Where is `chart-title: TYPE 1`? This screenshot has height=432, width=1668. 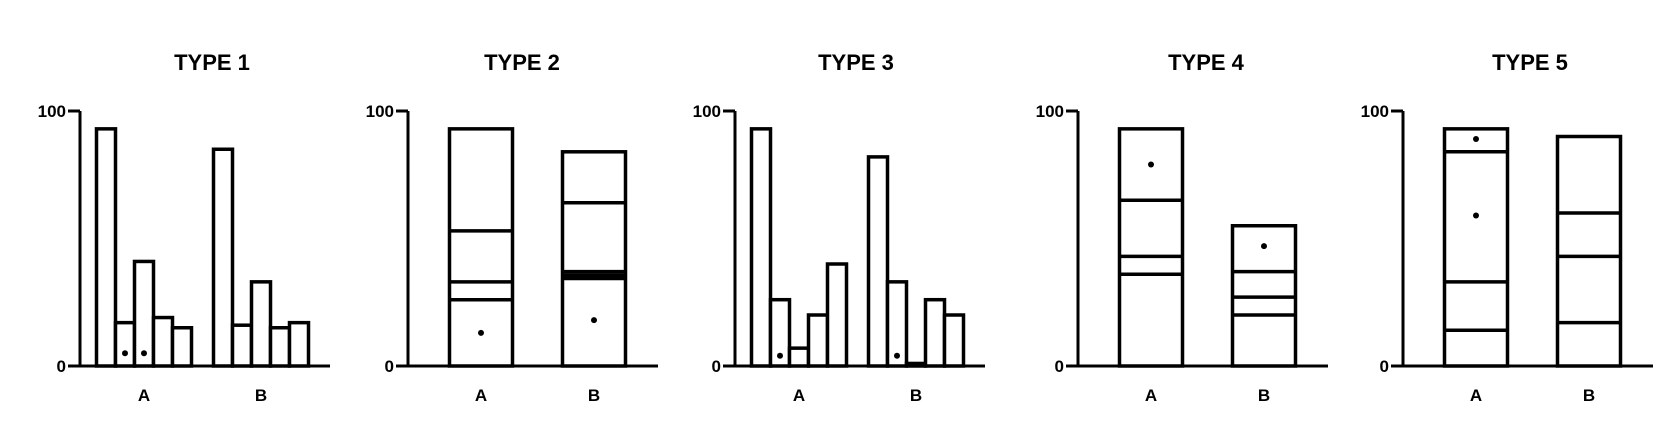 chart-title: TYPE 1 is located at coordinates (212, 62).